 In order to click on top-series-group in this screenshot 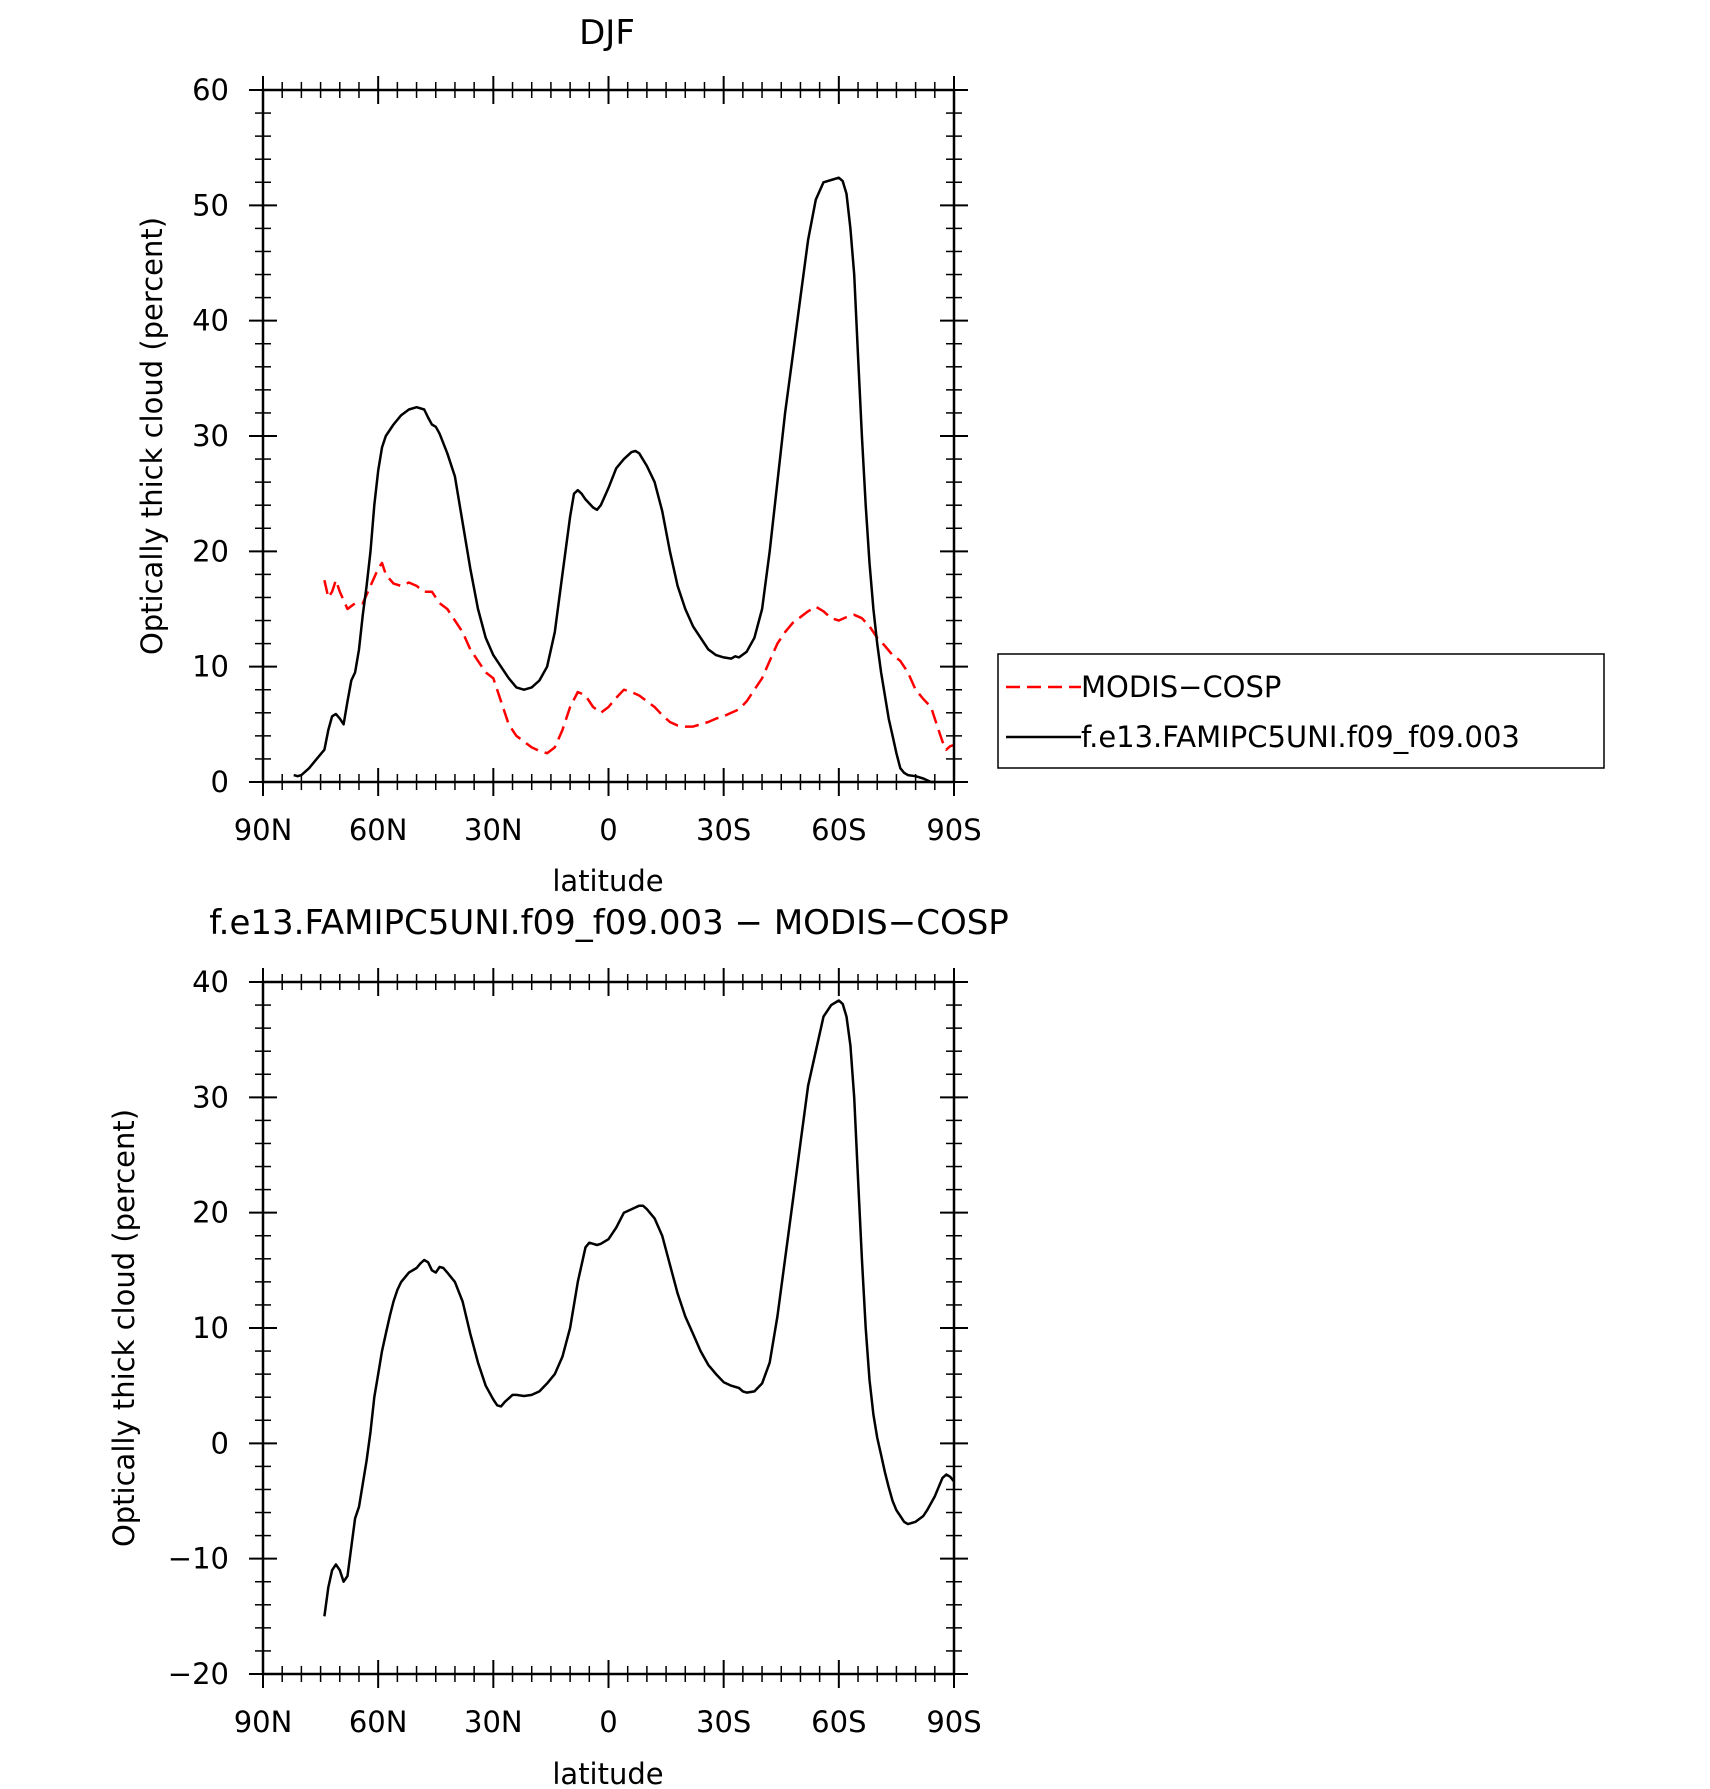, I will do `click(624, 480)`.